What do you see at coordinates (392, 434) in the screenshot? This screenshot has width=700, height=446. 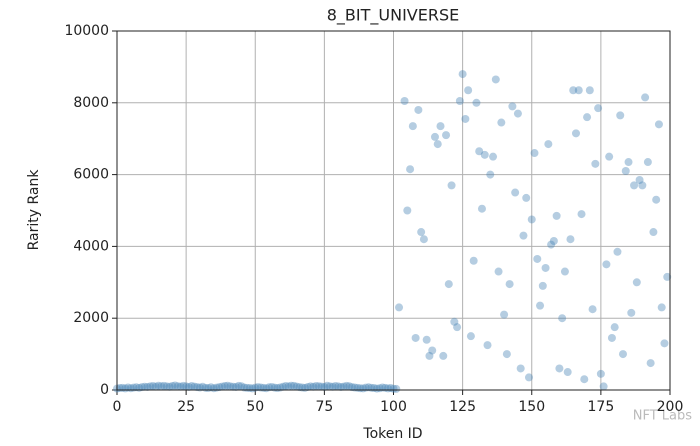 I see `x-axis-label: Token ID` at bounding box center [392, 434].